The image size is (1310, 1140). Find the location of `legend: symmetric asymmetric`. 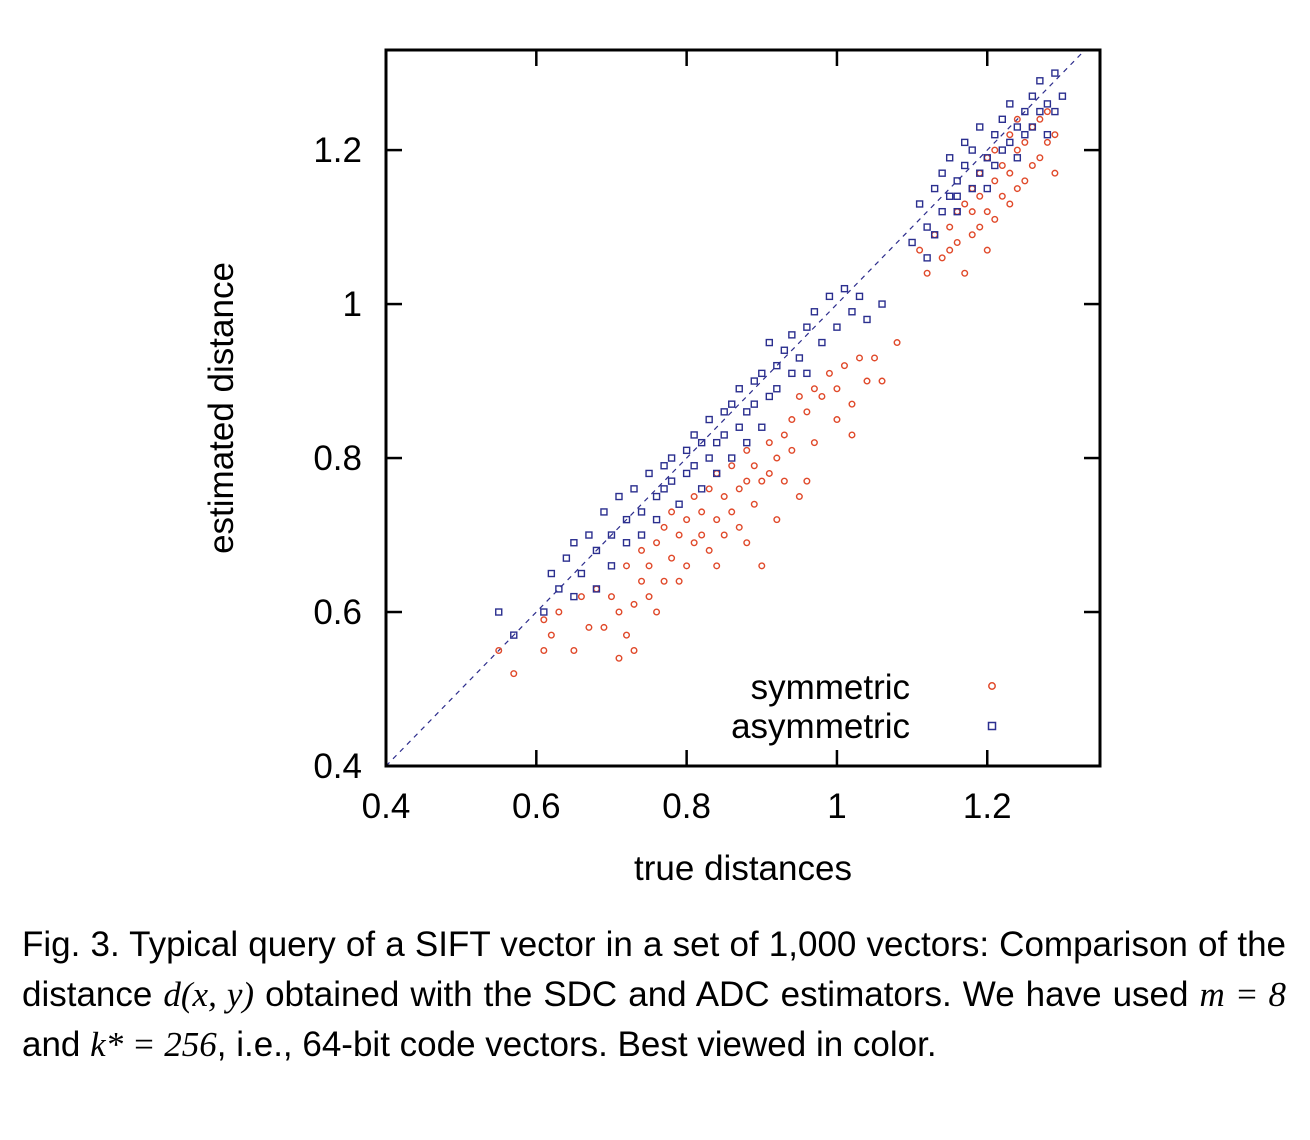

legend: symmetric asymmetric is located at coordinates (864, 707).